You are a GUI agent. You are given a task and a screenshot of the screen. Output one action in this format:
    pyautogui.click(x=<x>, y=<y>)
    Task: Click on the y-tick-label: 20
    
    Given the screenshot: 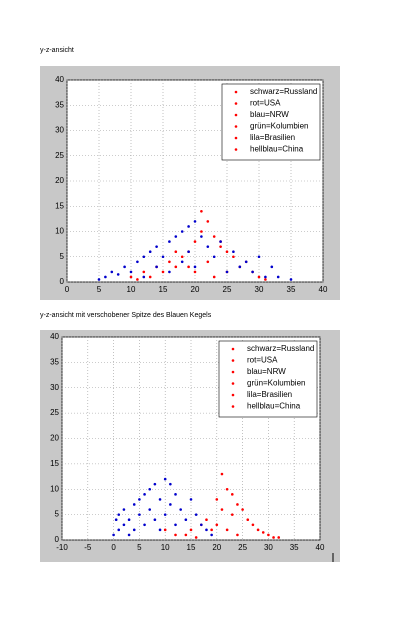 What is the action you would take?
    pyautogui.click(x=54, y=438)
    